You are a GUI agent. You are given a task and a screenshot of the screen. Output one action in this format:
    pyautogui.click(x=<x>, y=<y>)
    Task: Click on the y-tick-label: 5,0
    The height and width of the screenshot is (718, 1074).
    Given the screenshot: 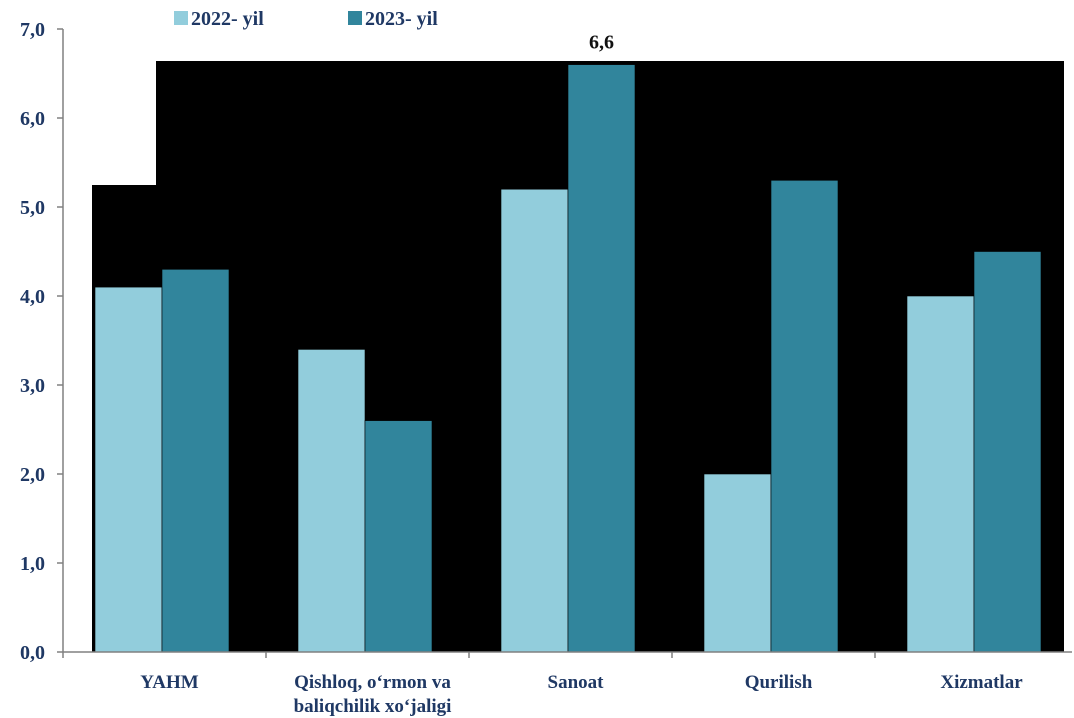 What is the action you would take?
    pyautogui.click(x=32, y=208)
    